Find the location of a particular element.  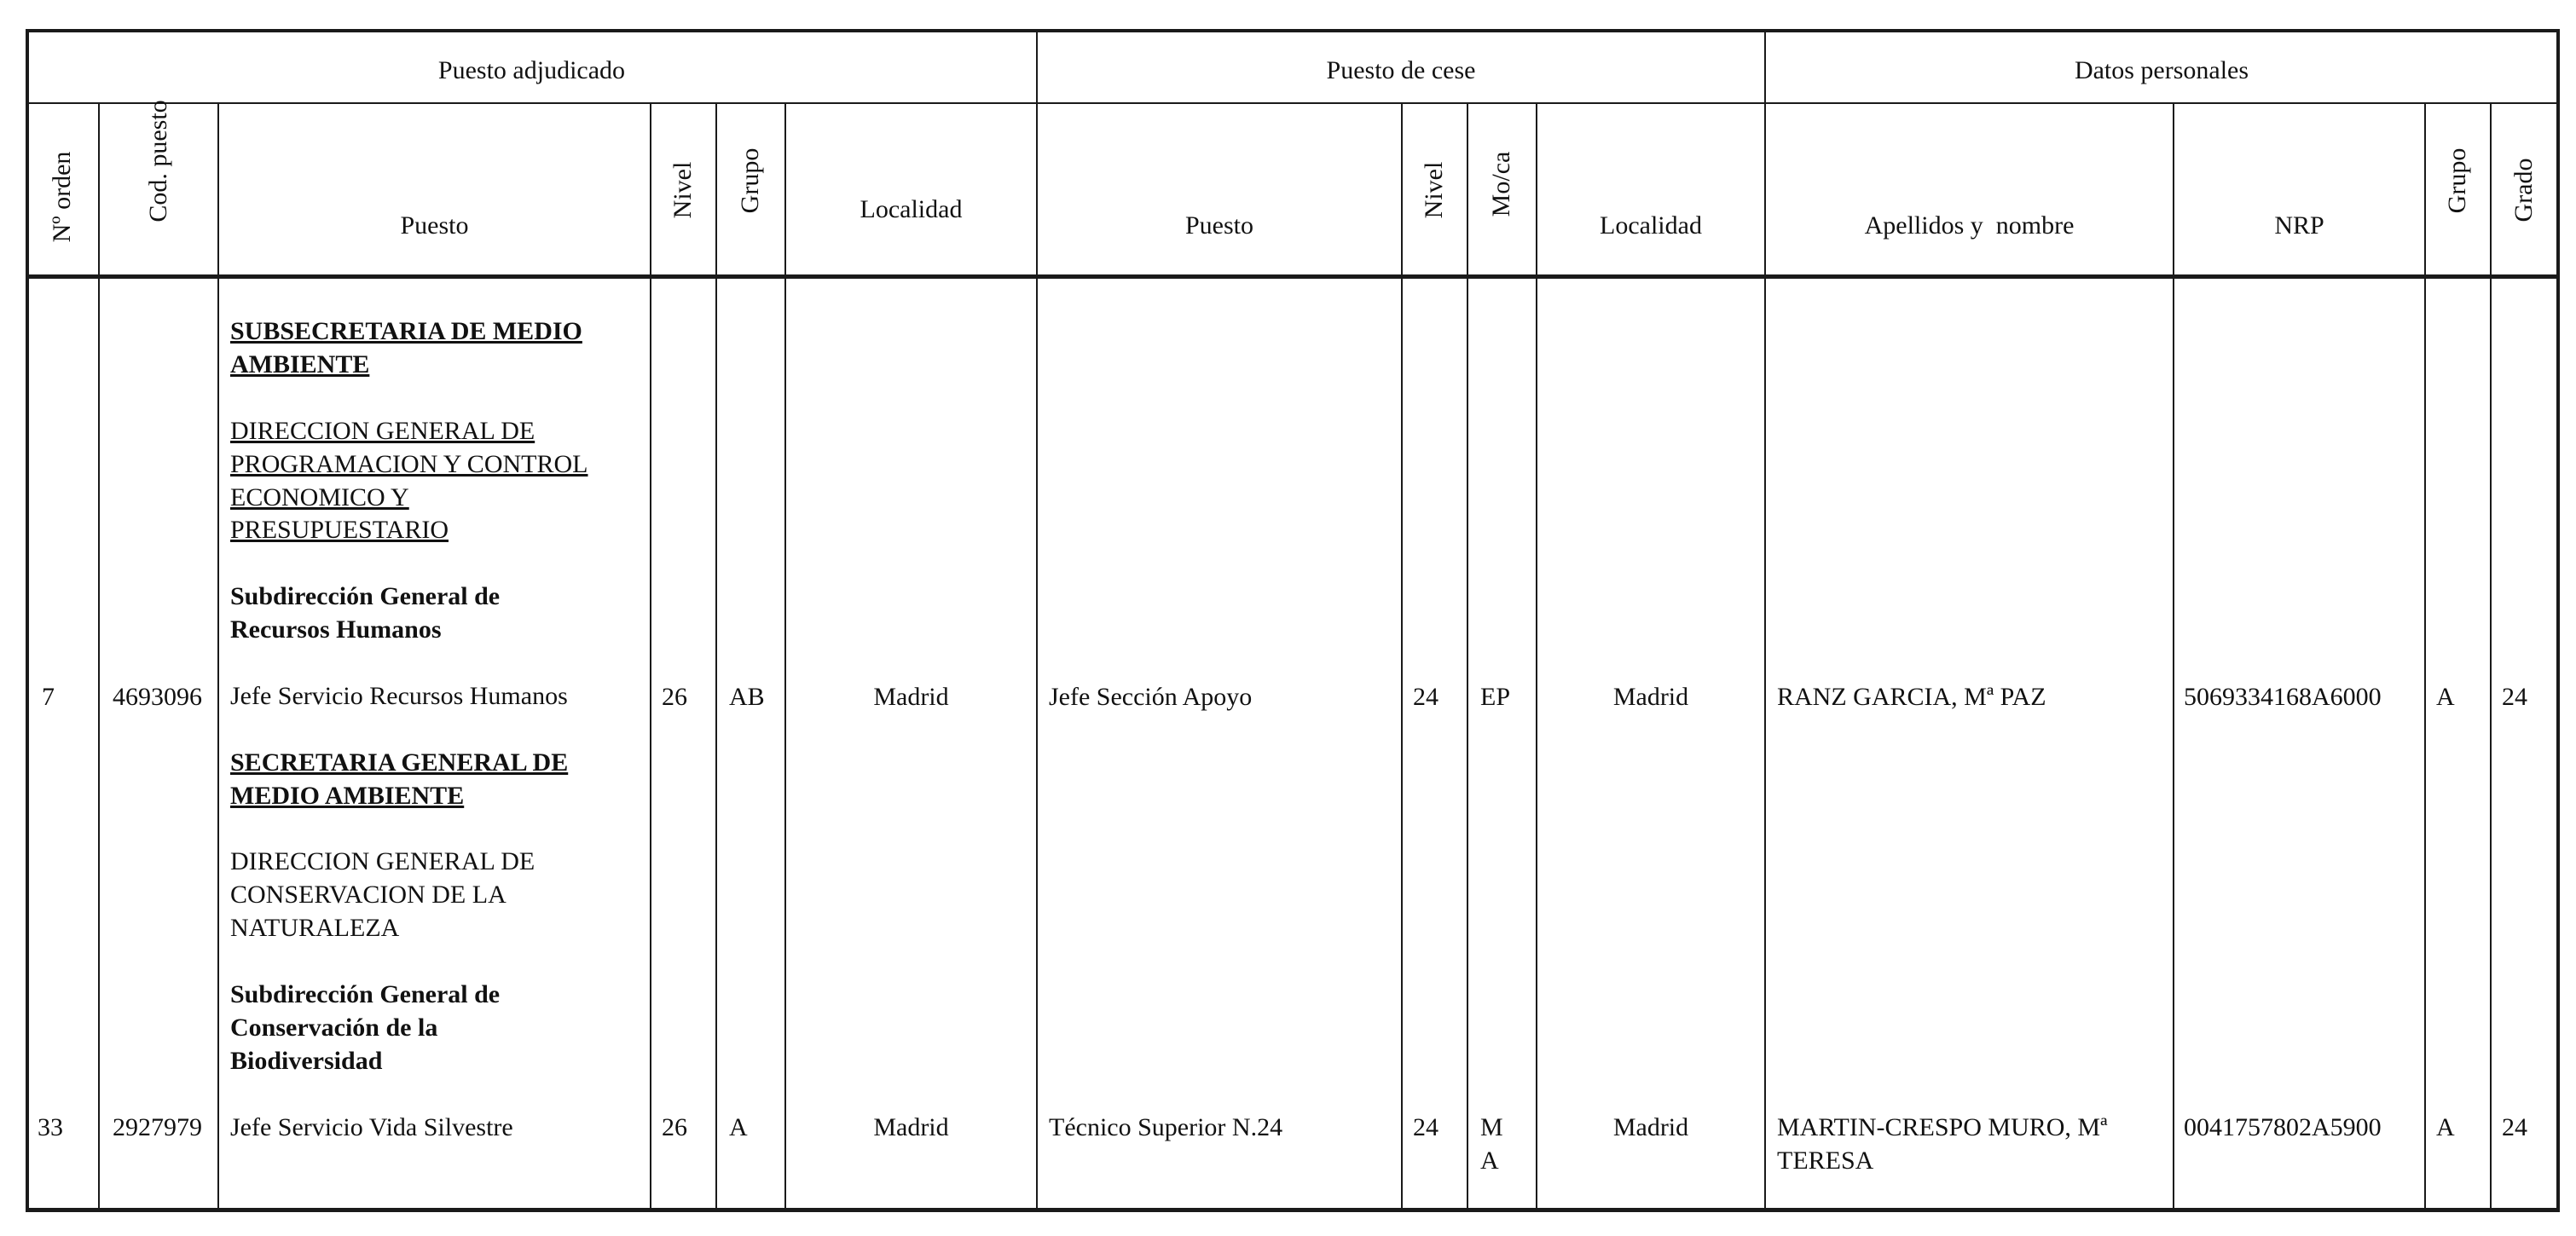

header-orden: Nº orden is located at coordinates (62, 197).